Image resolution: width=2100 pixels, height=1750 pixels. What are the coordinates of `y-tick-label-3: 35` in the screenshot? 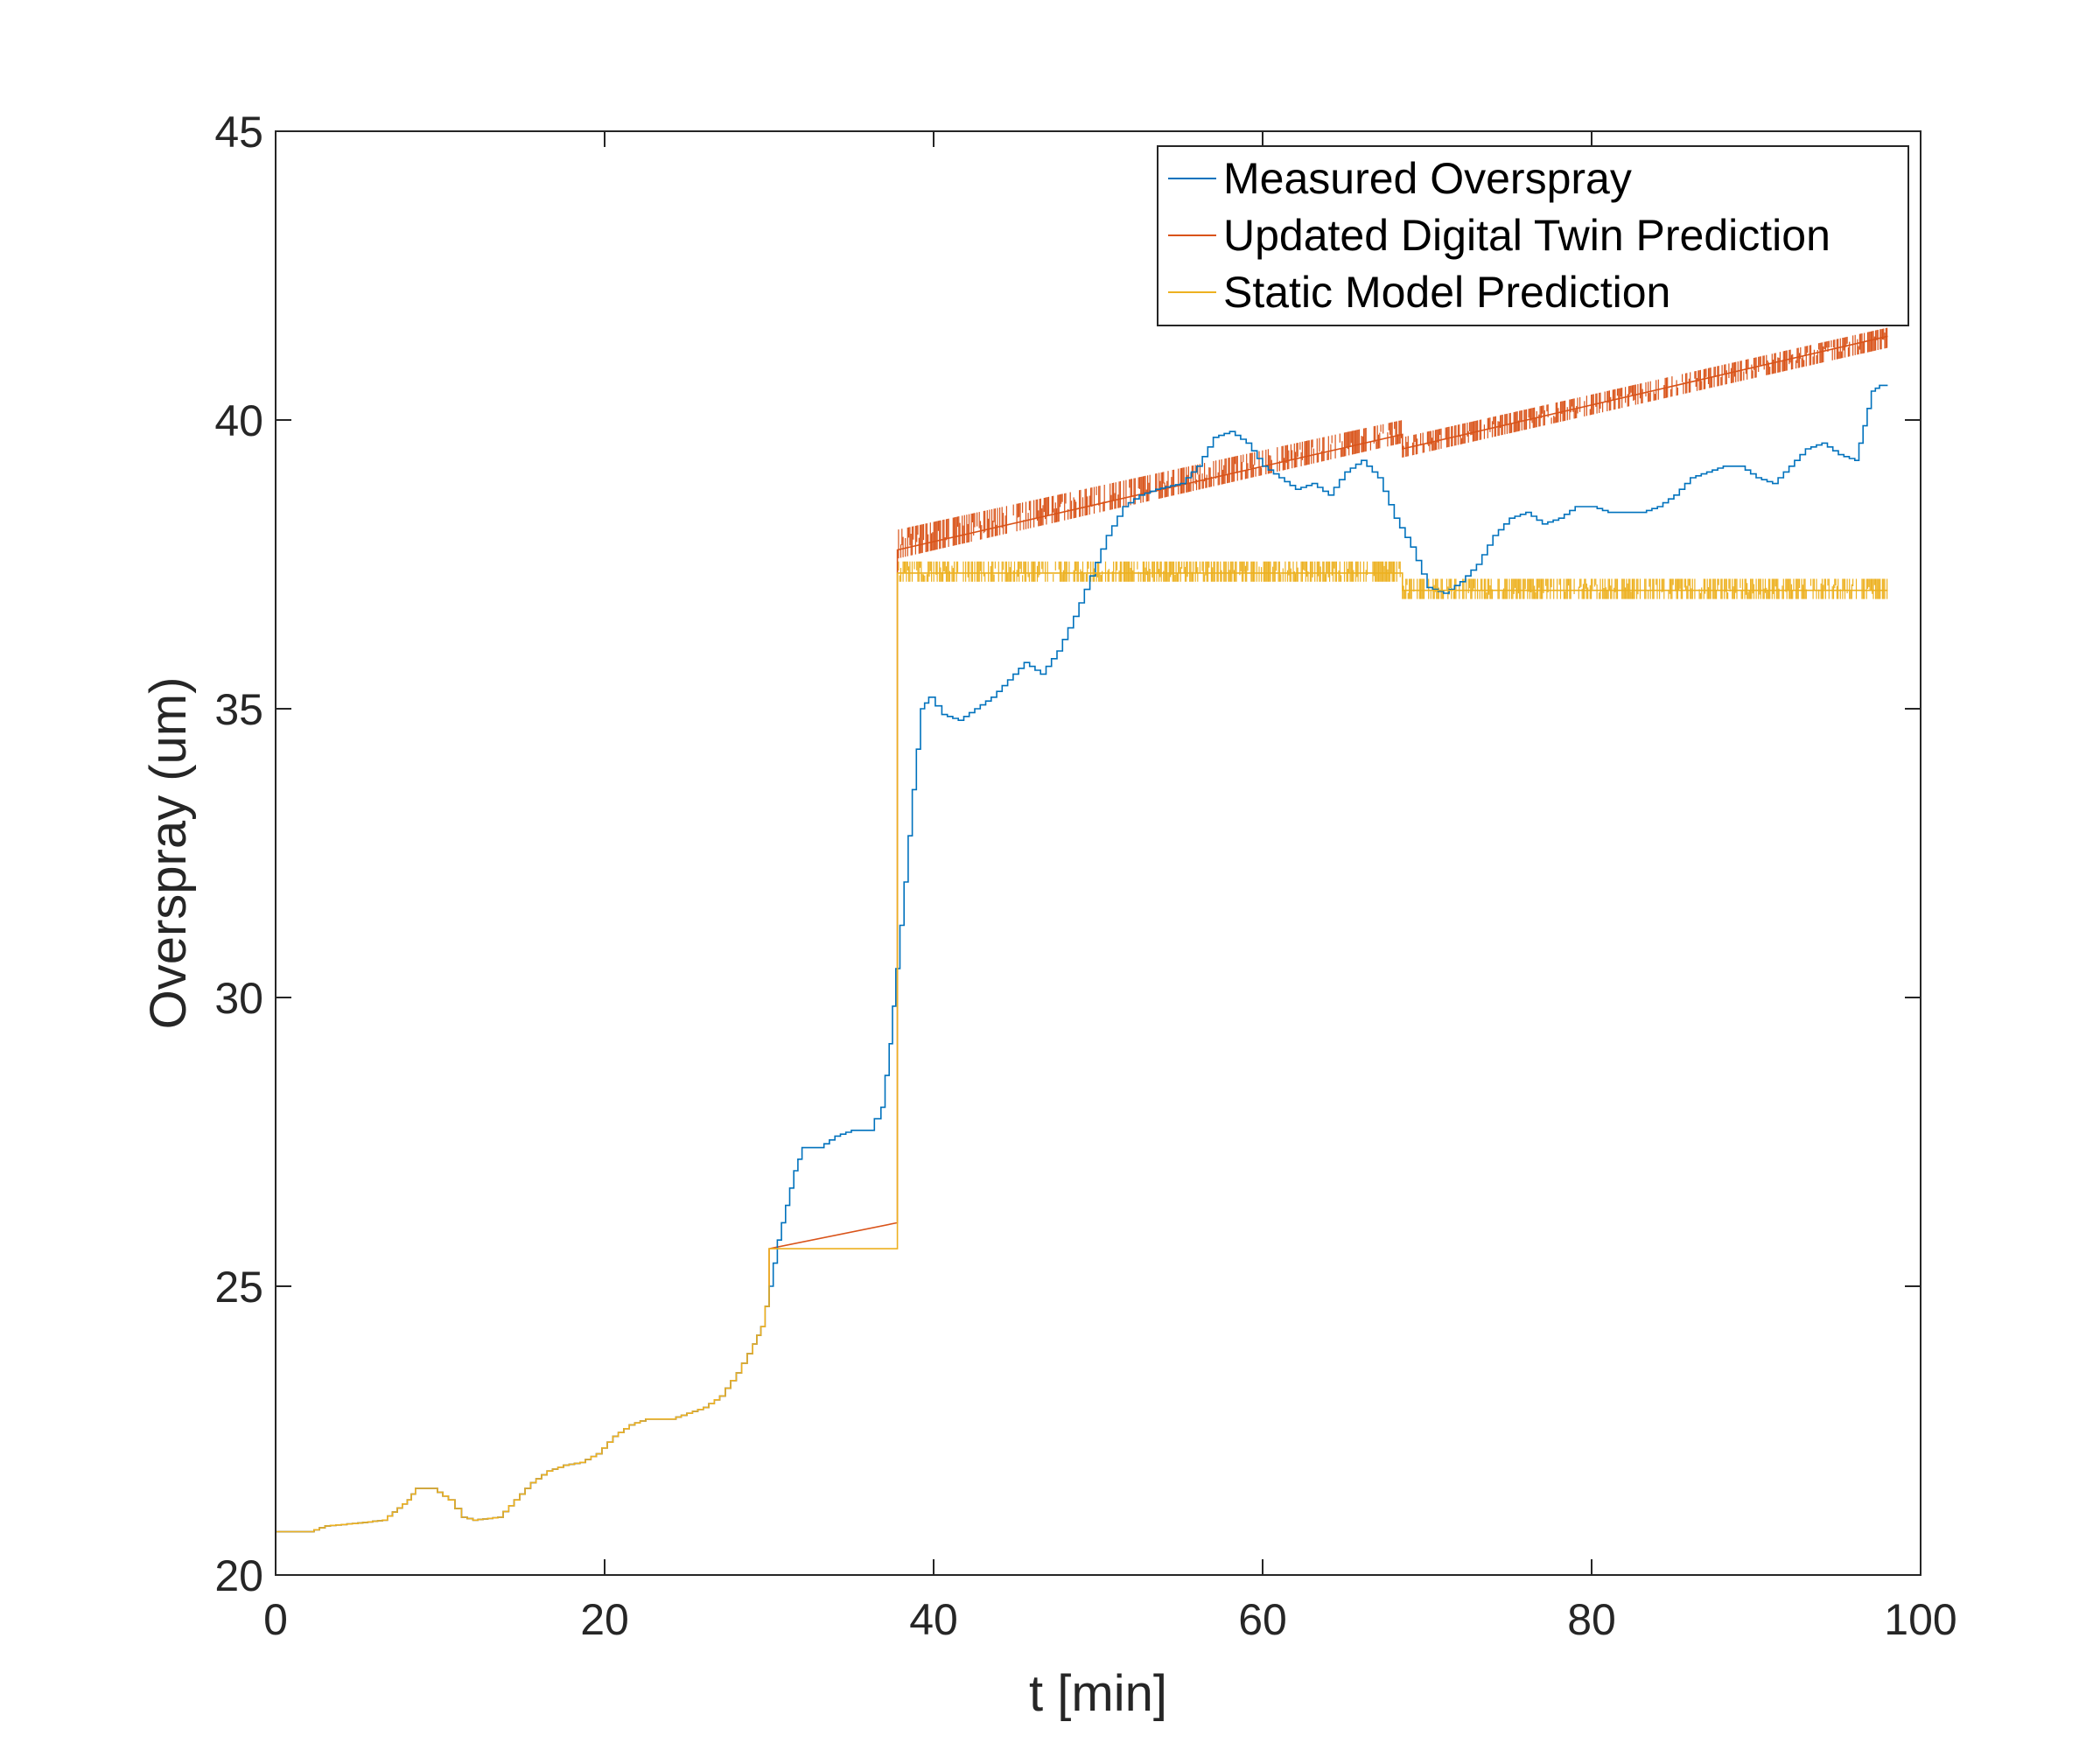 It's located at (238, 709).